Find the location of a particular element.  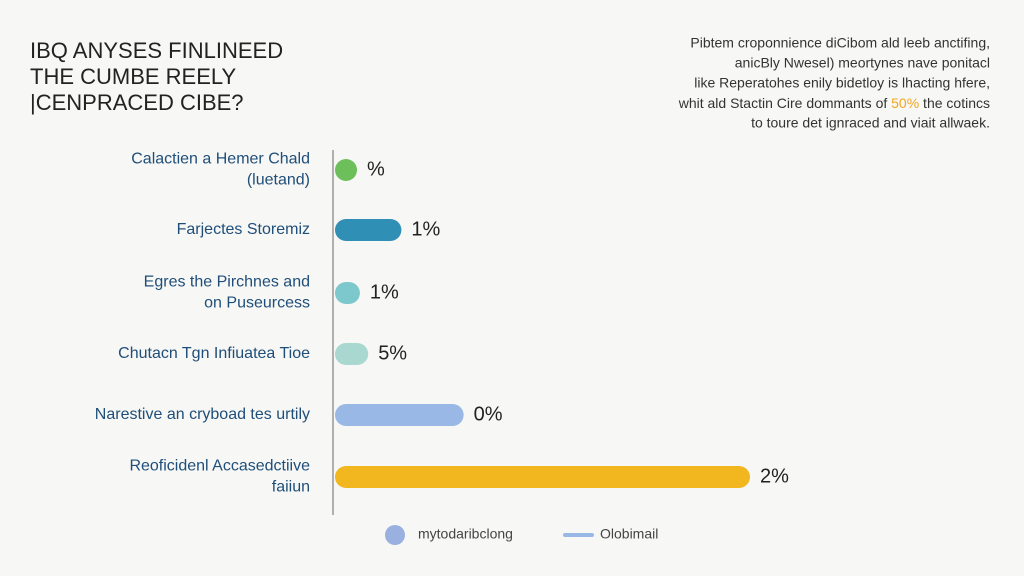

category-label: on Puseurcess is located at coordinates (257, 303).